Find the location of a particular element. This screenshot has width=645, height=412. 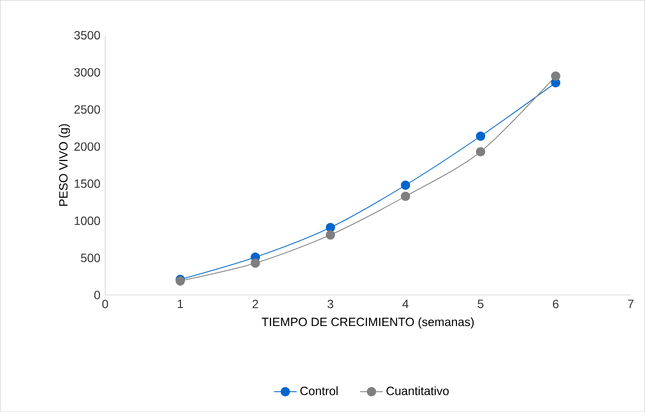

x-axis-title: TIEMPO DE CRECIMIENTO (semanas) is located at coordinates (368, 322).